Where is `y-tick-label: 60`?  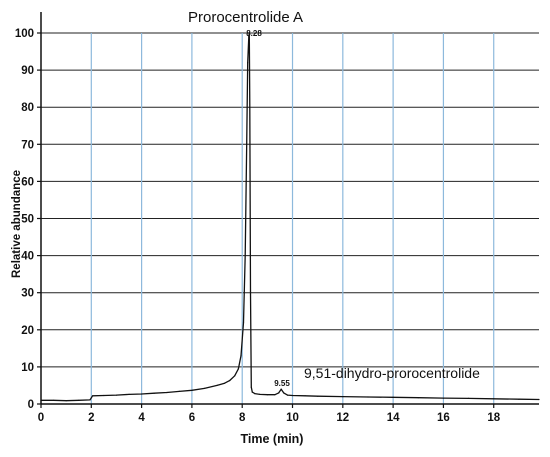
y-tick-label: 60 is located at coordinates (27, 182).